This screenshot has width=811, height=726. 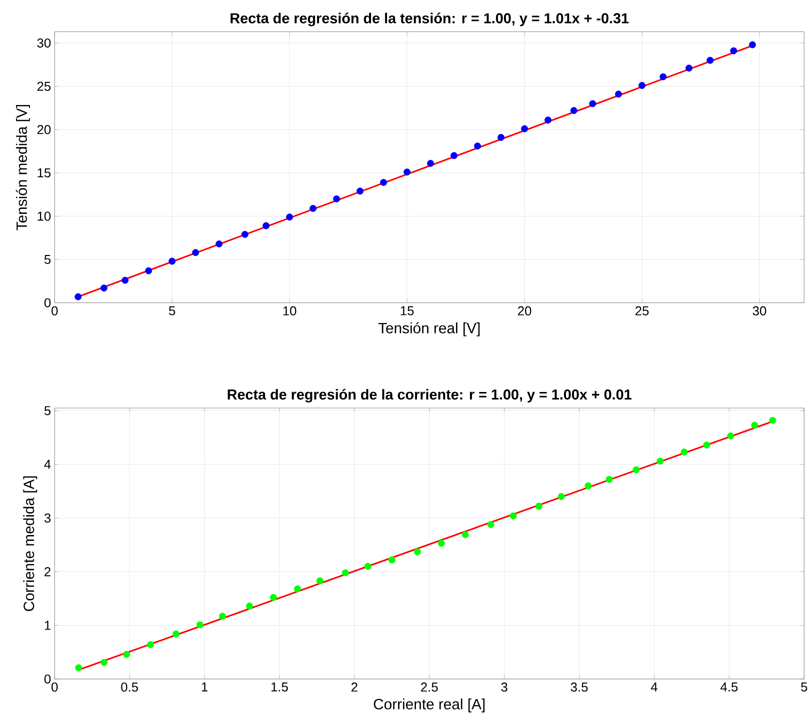 I want to click on x-tick-label: 0.5, so click(x=129, y=687).